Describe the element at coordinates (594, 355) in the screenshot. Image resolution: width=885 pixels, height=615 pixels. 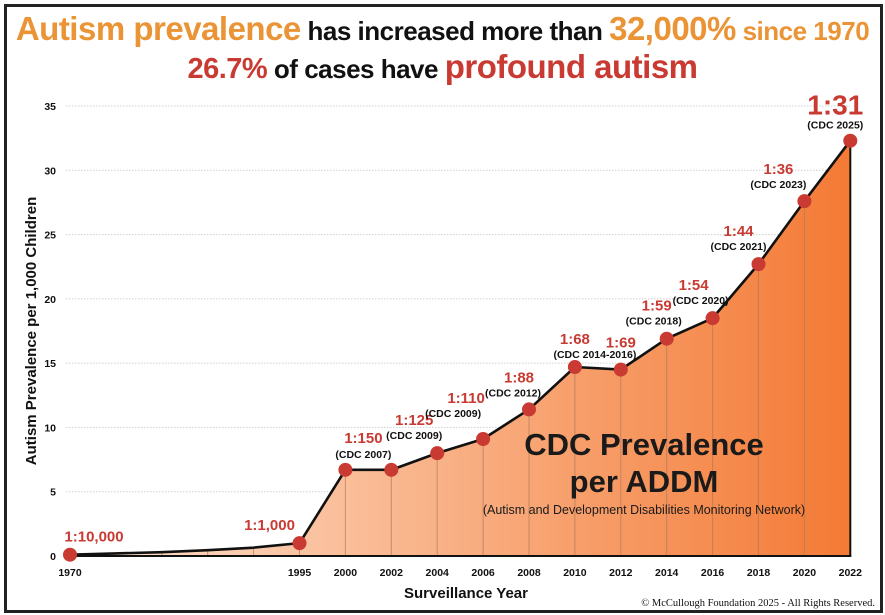
I see `source-label-2010: (CDC 2014-2016)` at that location.